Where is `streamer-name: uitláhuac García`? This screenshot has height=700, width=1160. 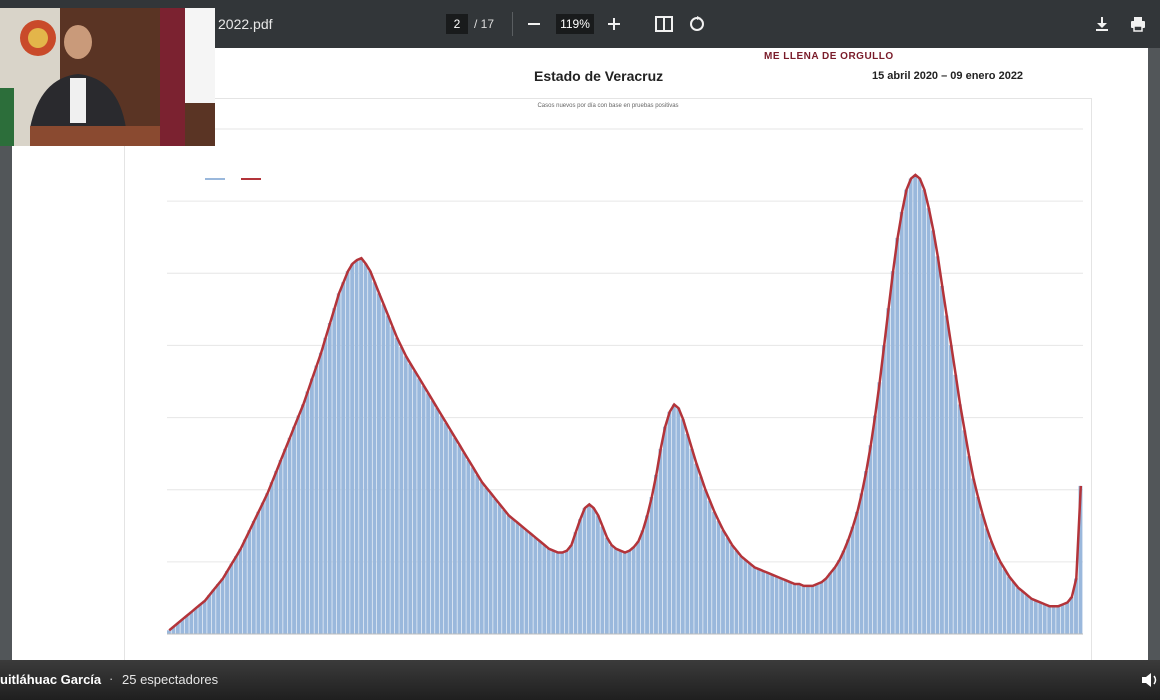
streamer-name: uitláhuac García is located at coordinates (51, 679).